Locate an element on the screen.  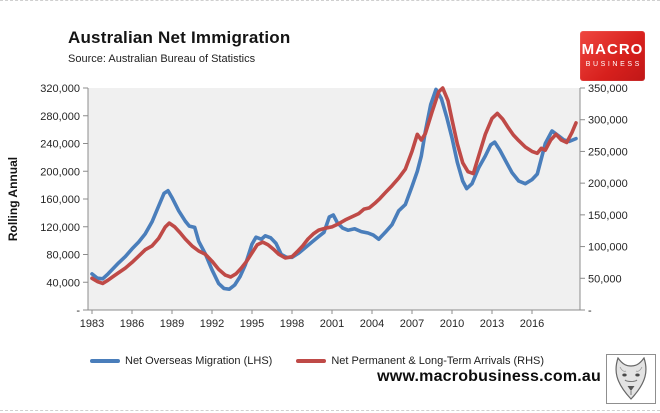
wolf-logo-box is located at coordinates (631, 379).